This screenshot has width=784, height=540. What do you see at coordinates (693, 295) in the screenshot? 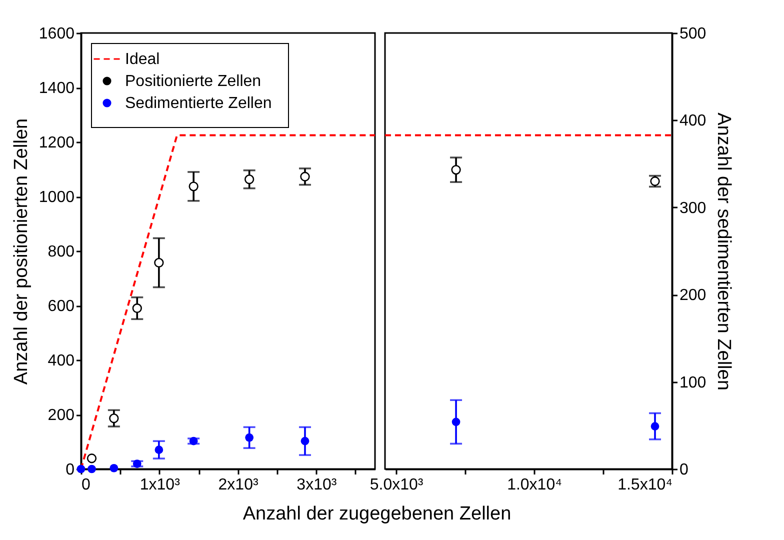
I see `y2-tick-label: 200` at bounding box center [693, 295].